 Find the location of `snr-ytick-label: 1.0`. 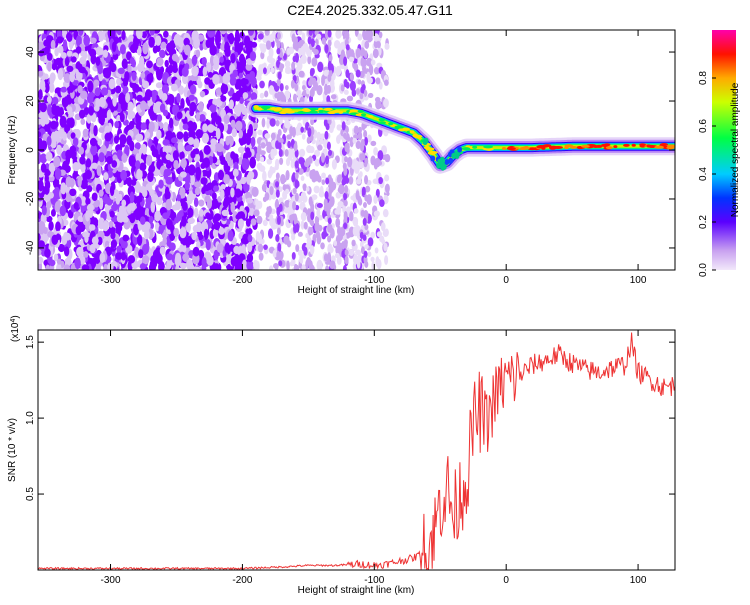

snr-ytick-label: 1.0 is located at coordinates (30, 418).